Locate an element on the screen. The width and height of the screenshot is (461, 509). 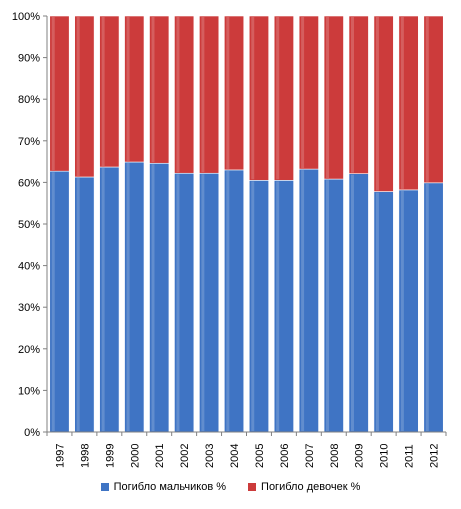
y-tick-label: 70% is located at coordinates (29, 142).